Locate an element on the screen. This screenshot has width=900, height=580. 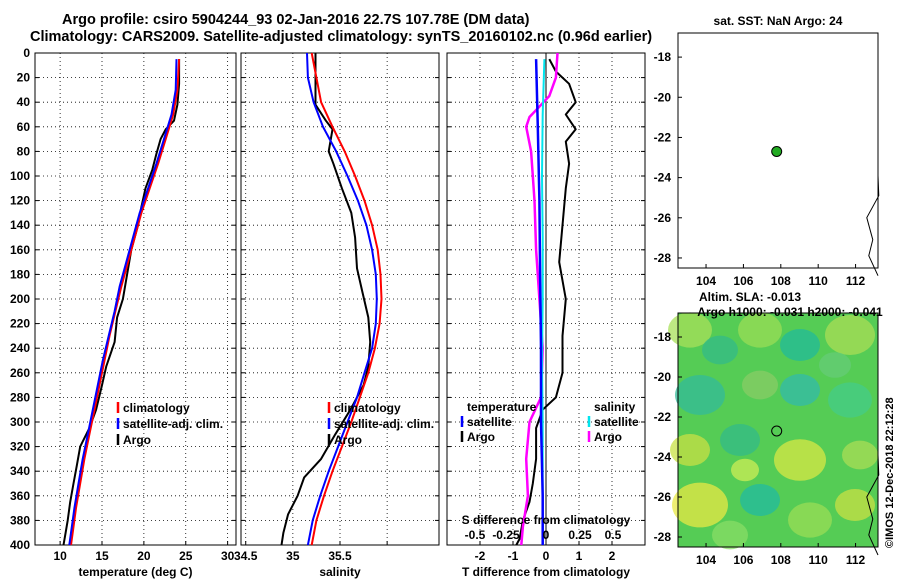
depth-tick-label: 280 is located at coordinates (20, 397).